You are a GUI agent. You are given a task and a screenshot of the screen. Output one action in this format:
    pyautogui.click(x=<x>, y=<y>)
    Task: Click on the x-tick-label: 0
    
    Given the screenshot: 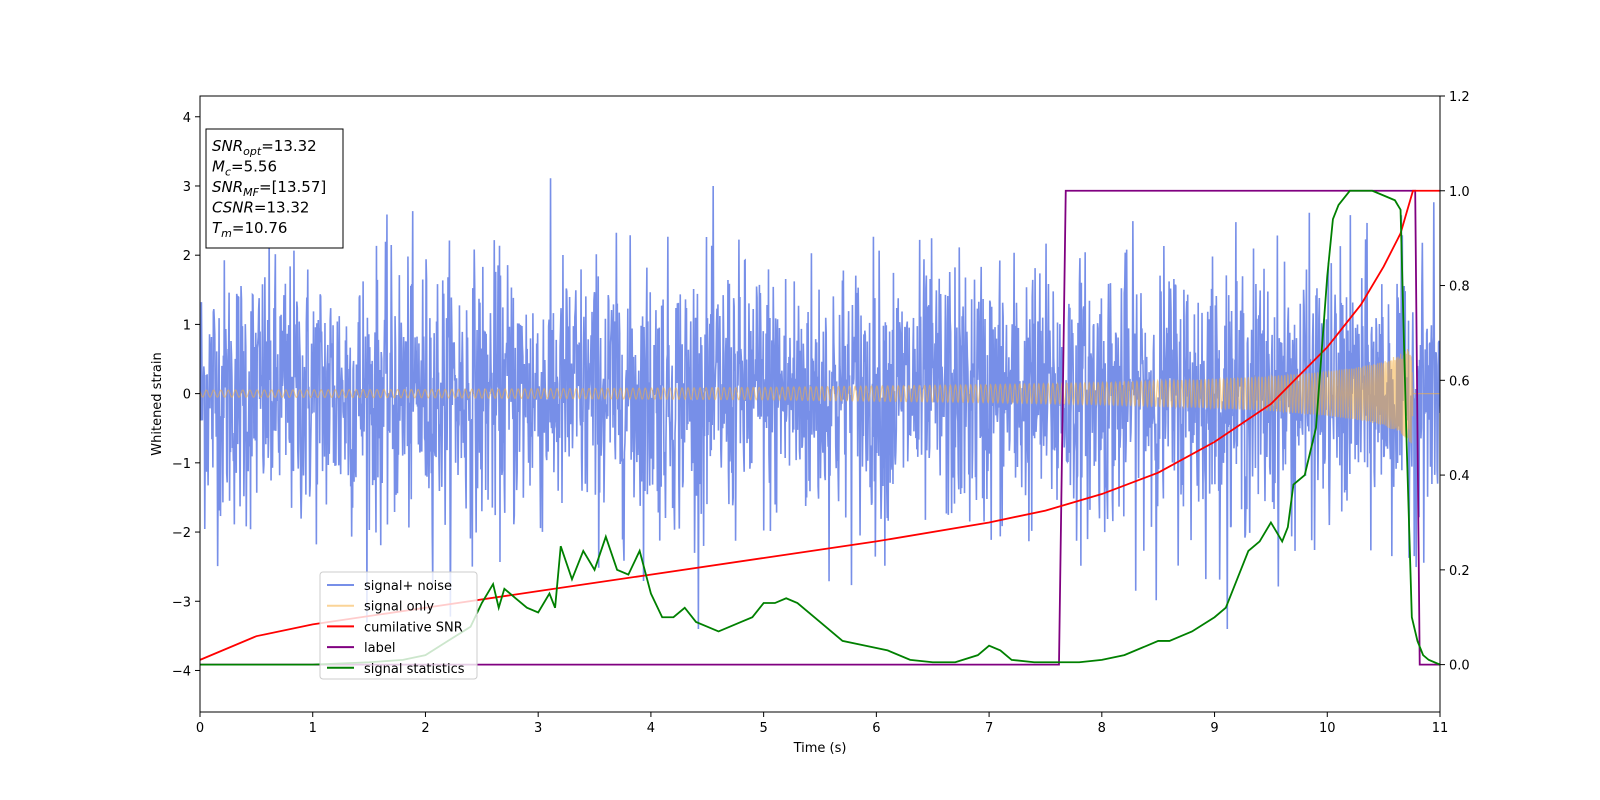 What is the action you would take?
    pyautogui.click(x=200, y=728)
    